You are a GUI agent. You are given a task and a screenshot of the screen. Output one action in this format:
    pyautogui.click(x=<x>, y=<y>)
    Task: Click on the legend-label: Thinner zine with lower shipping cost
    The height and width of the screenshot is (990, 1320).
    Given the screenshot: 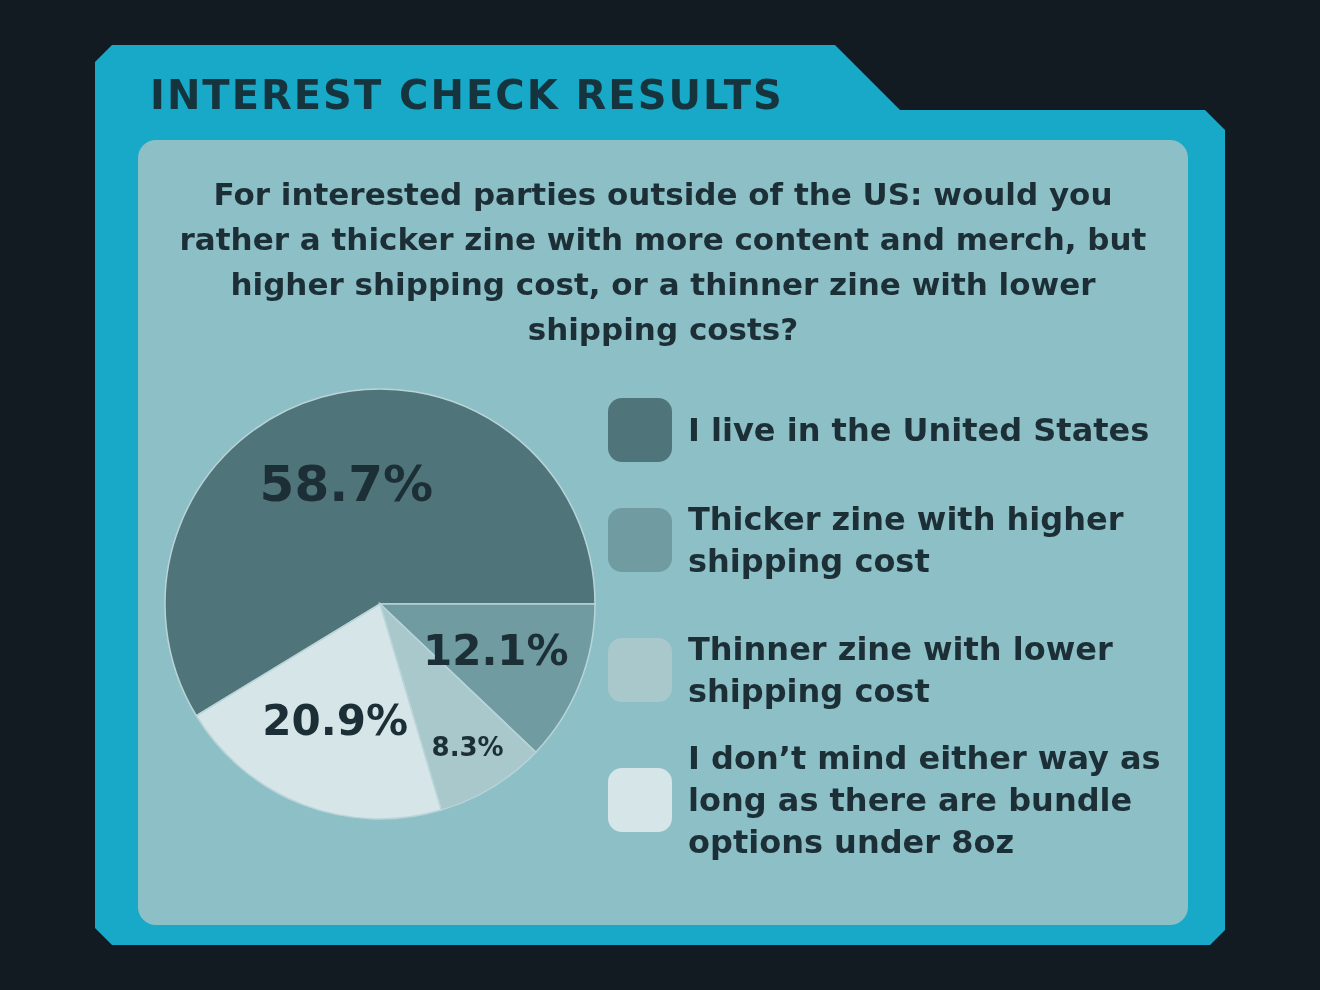 What is the action you would take?
    pyautogui.click(x=900, y=670)
    